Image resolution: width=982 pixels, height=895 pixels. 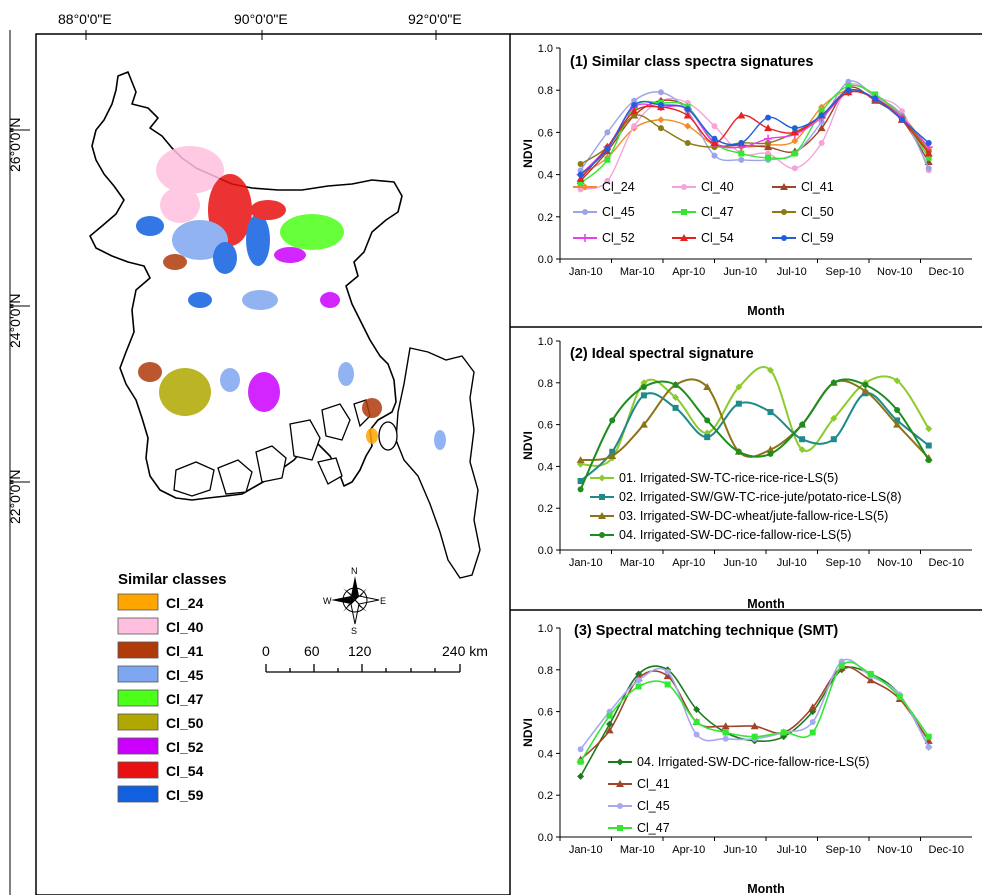 What do you see at coordinates (728, 478) in the screenshot?
I see `legend-label: 01. Irrigated-SW-TC-rice-rice-rice-LS(5)` at bounding box center [728, 478].